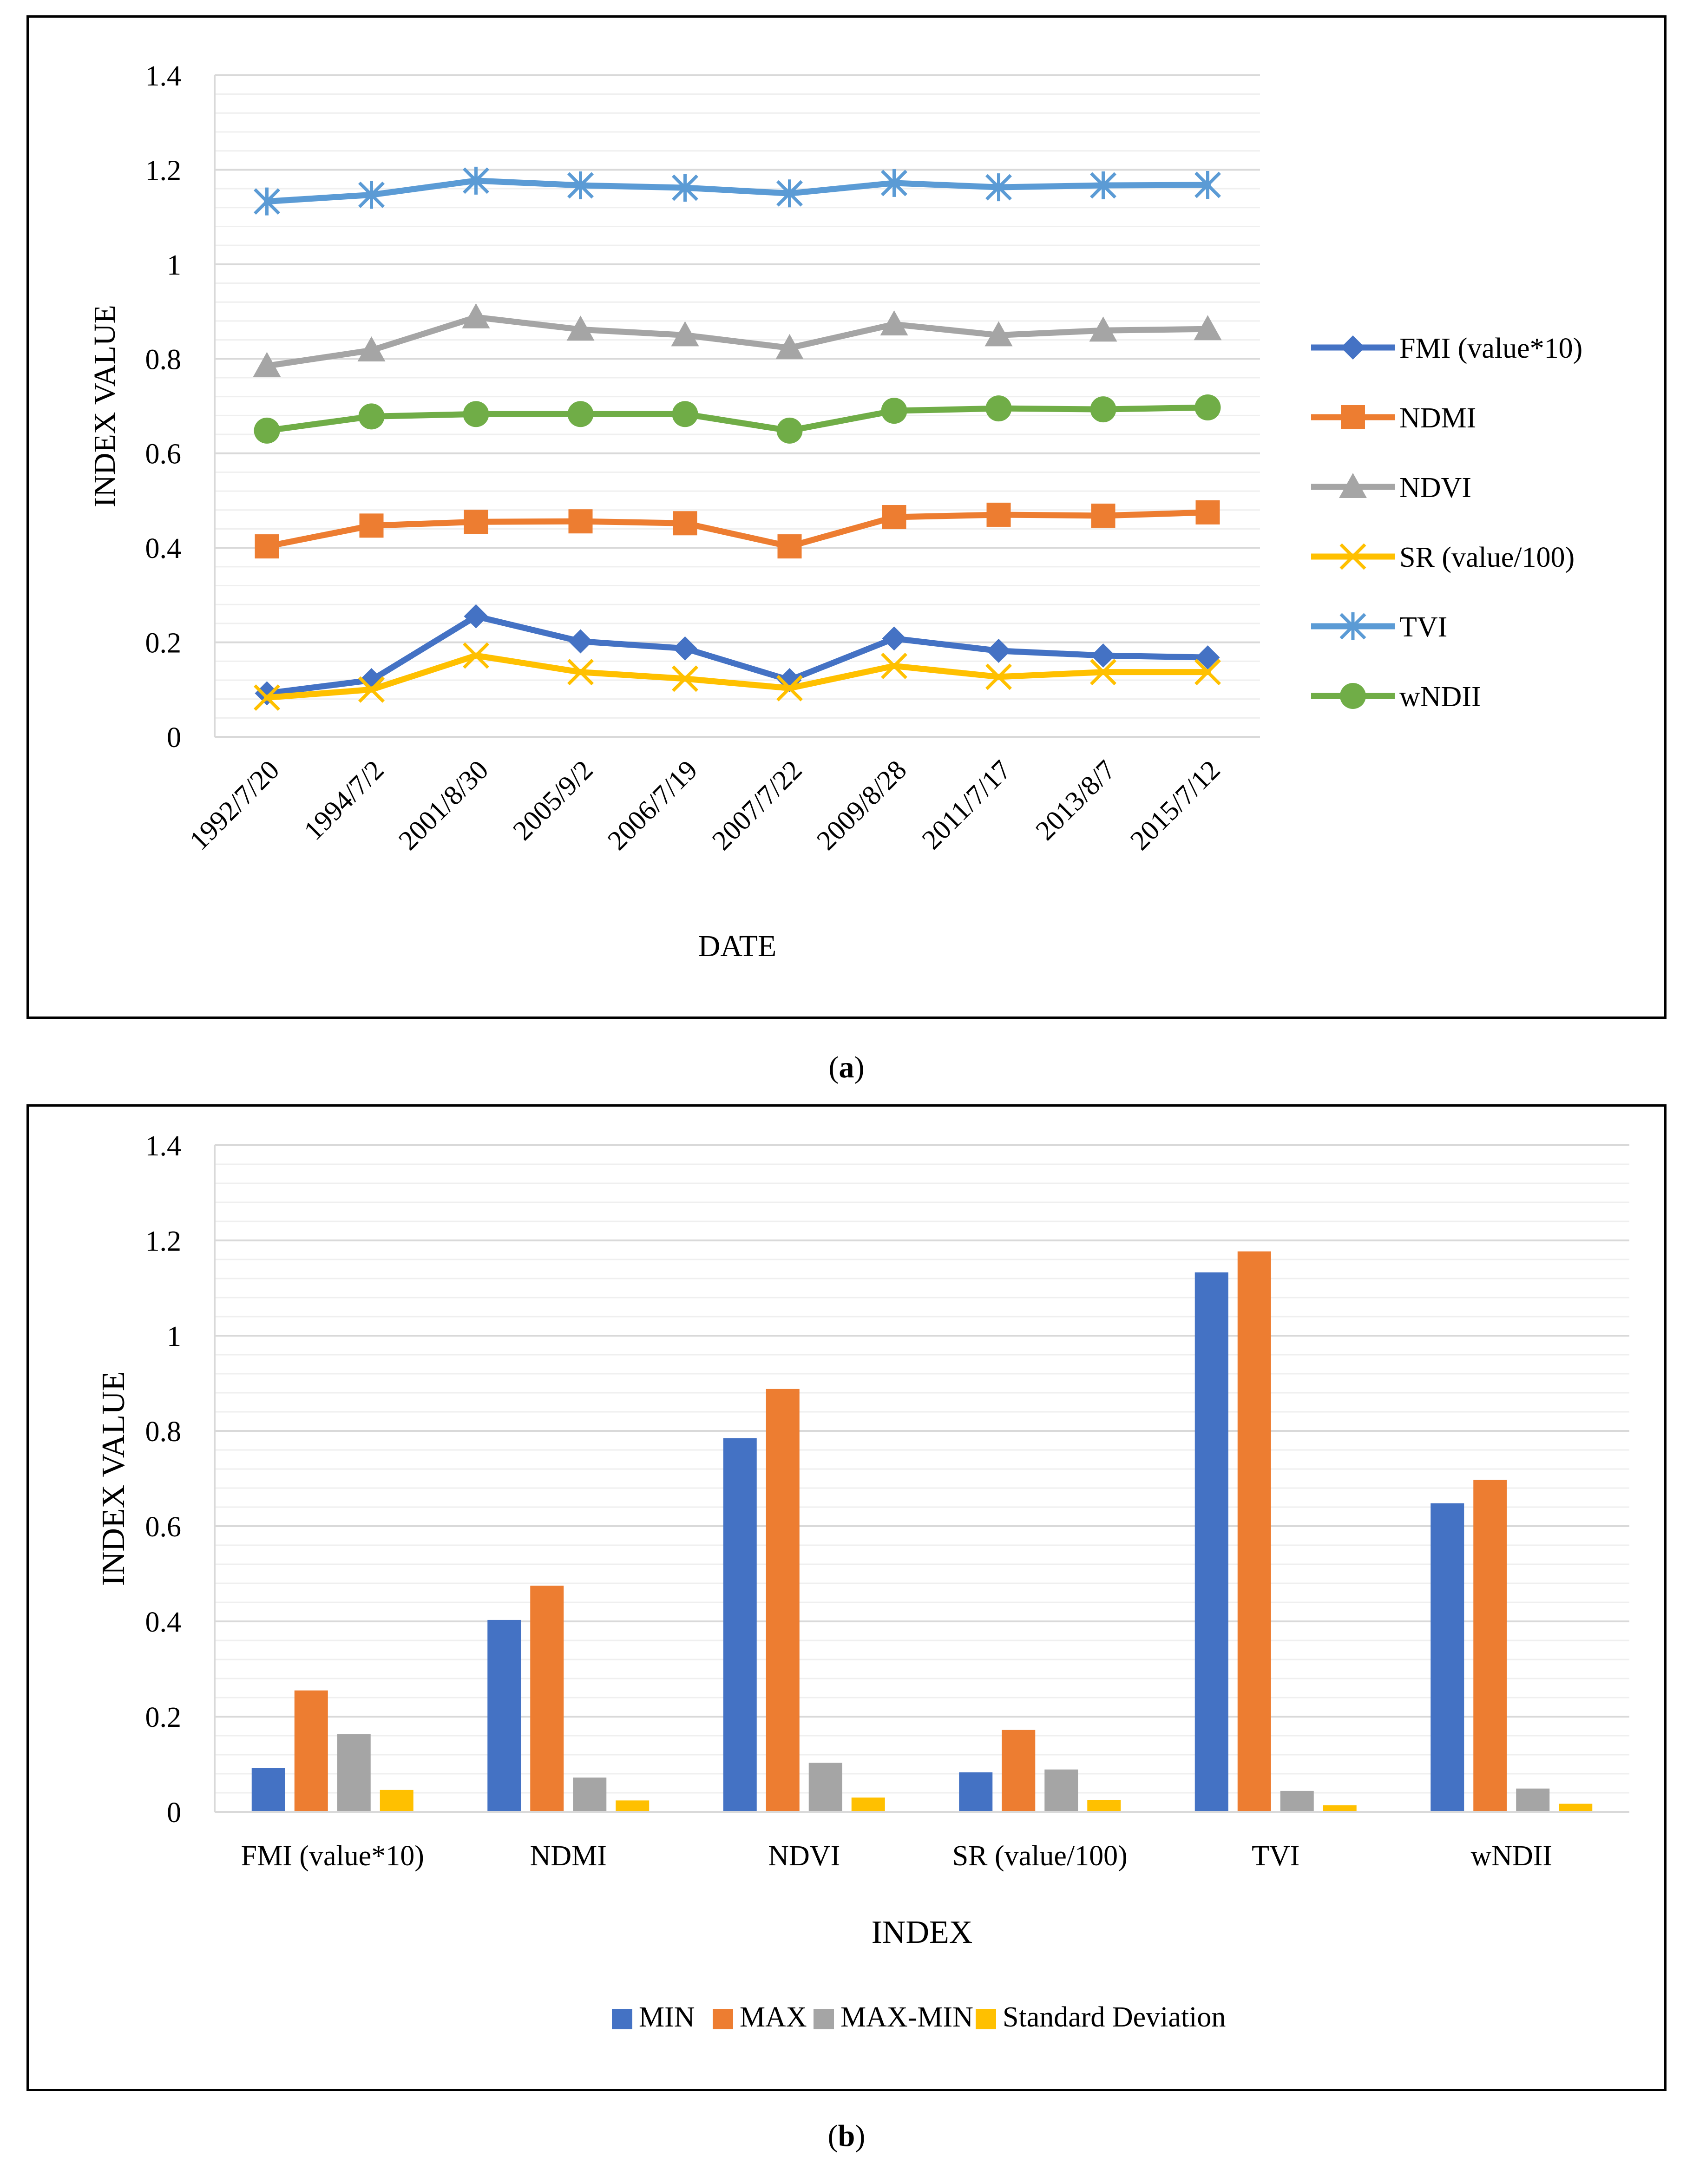 This screenshot has width=1693, height=2184. I want to click on series-line-tvi, so click(737, 191).